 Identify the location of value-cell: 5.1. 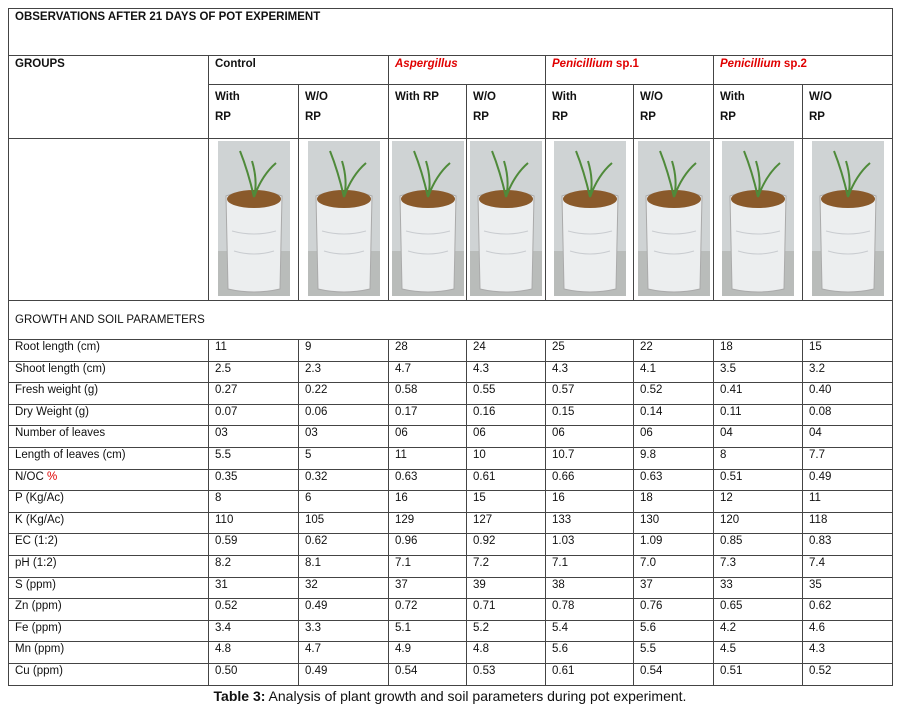
(427, 631).